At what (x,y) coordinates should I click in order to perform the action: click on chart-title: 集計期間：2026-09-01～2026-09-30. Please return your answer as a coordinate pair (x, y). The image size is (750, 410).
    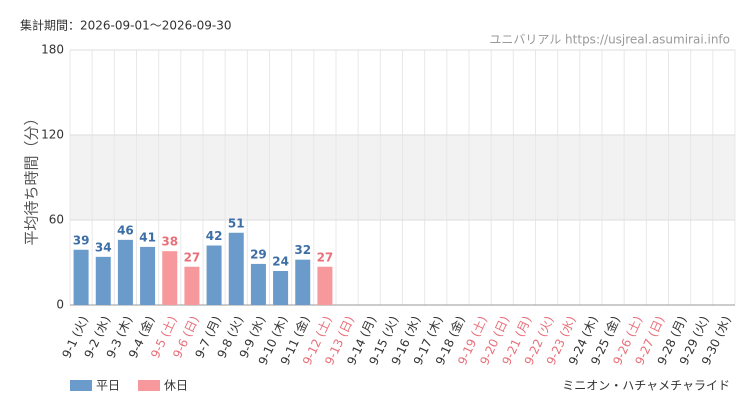
    Looking at the image, I should click on (125, 25).